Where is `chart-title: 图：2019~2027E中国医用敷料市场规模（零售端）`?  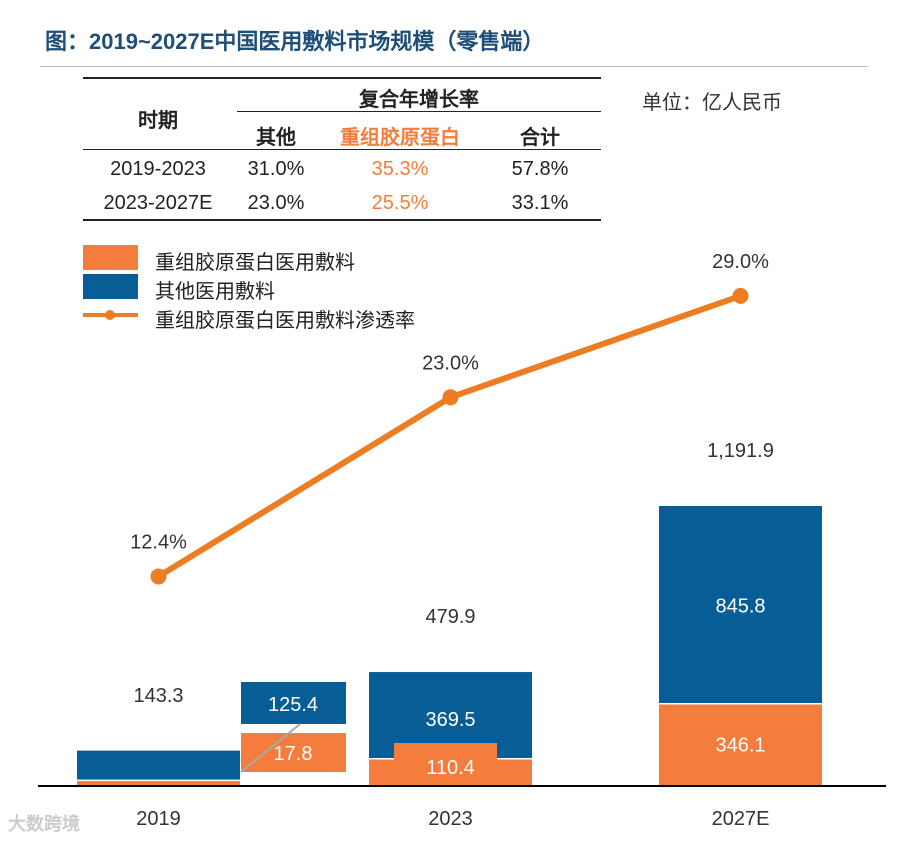
chart-title: 图：2019~2027E中国医用敷料市场规模（零售端） is located at coordinates (295, 41).